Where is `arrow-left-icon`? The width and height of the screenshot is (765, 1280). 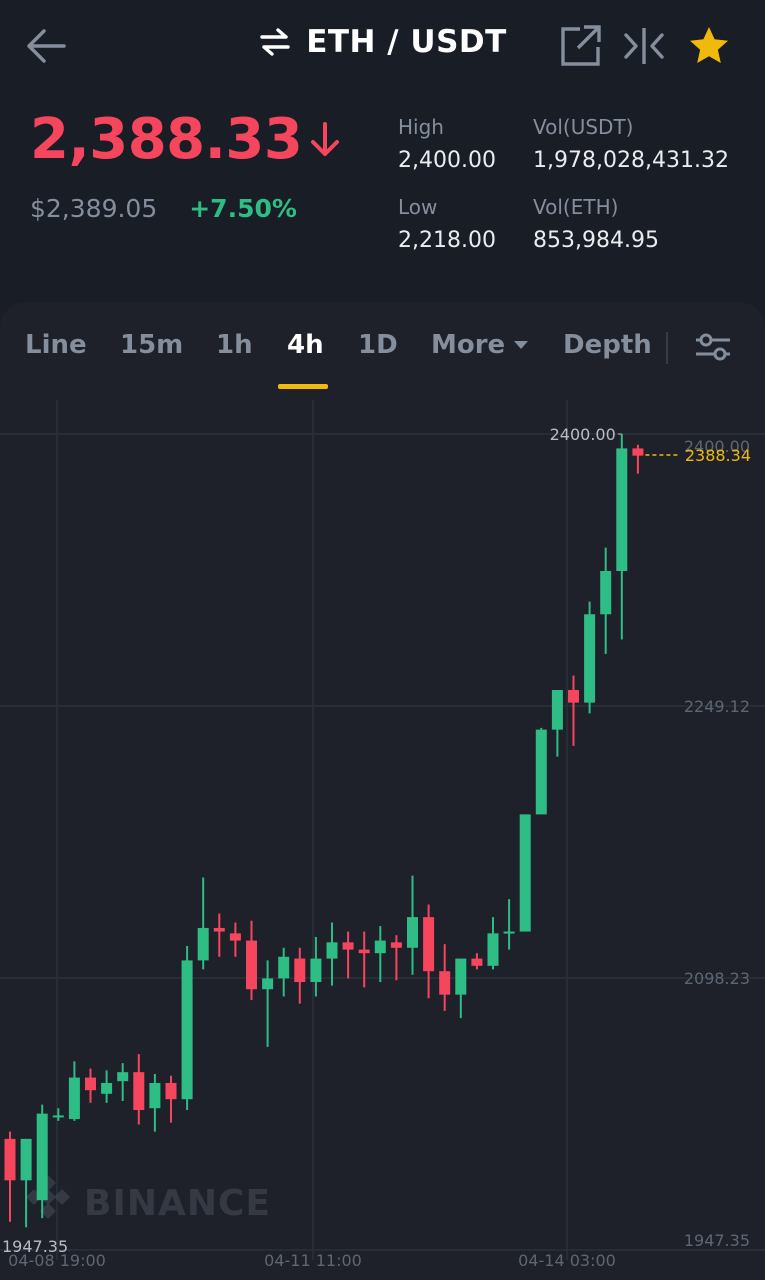 arrow-left-icon is located at coordinates (46, 46).